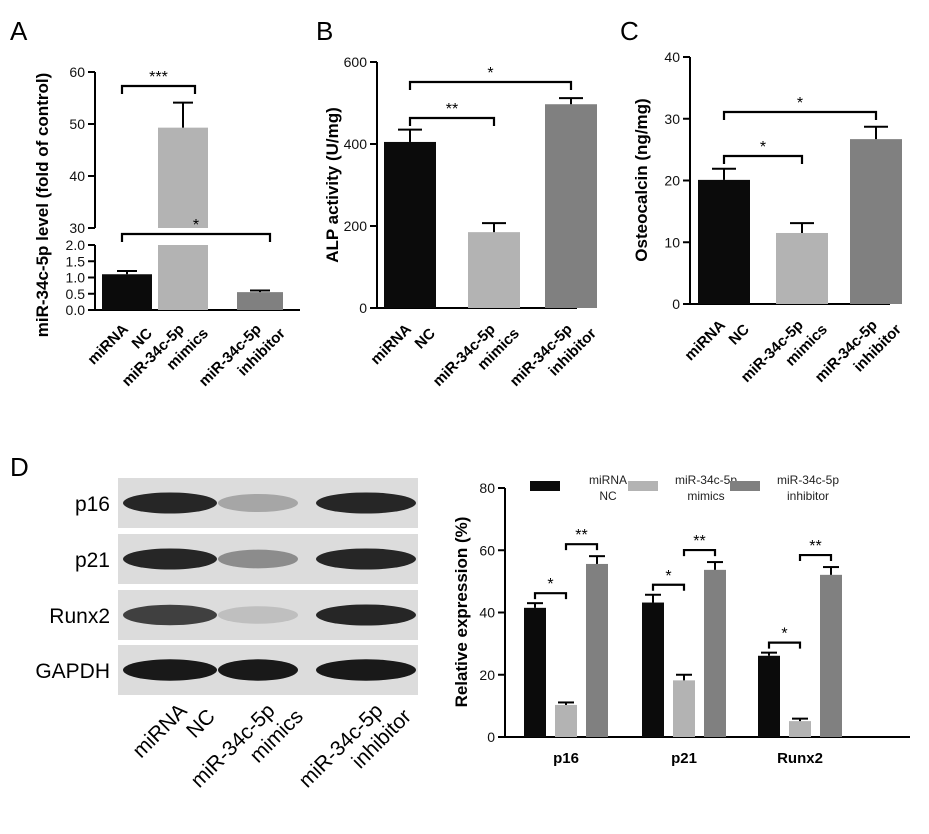 The image size is (929, 834). I want to click on tick-label-a: 30, so click(77, 228).